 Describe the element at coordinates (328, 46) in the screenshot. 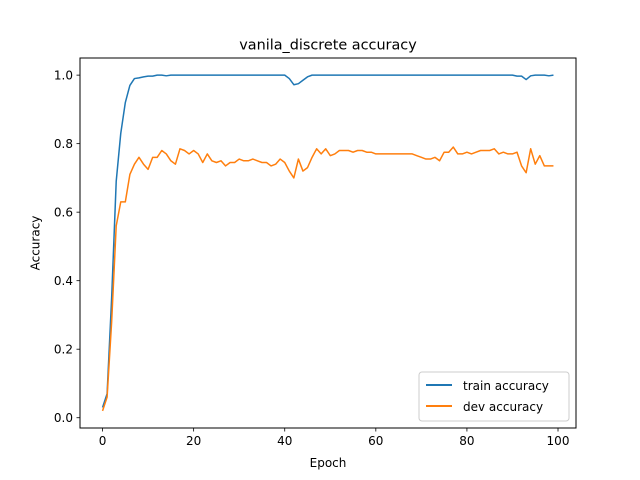

I see `chart-title: vanila_discrete accuracy` at that location.